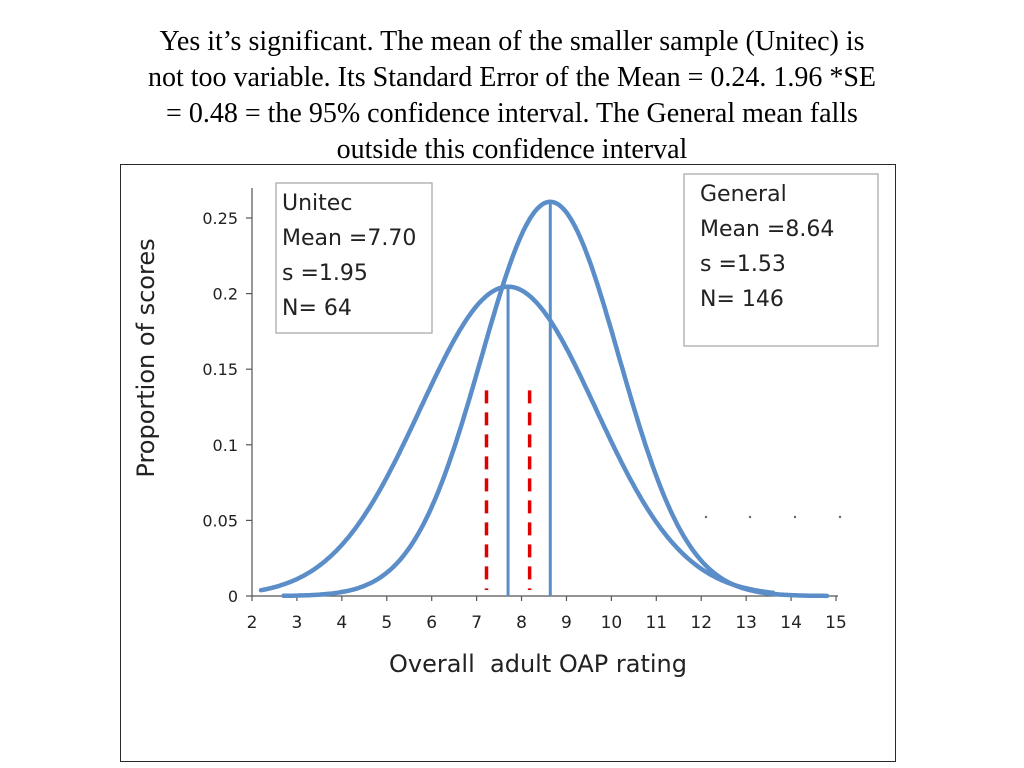 This screenshot has width=1024, height=768. What do you see at coordinates (317, 203) in the screenshot?
I see `legend-line: Unitec` at bounding box center [317, 203].